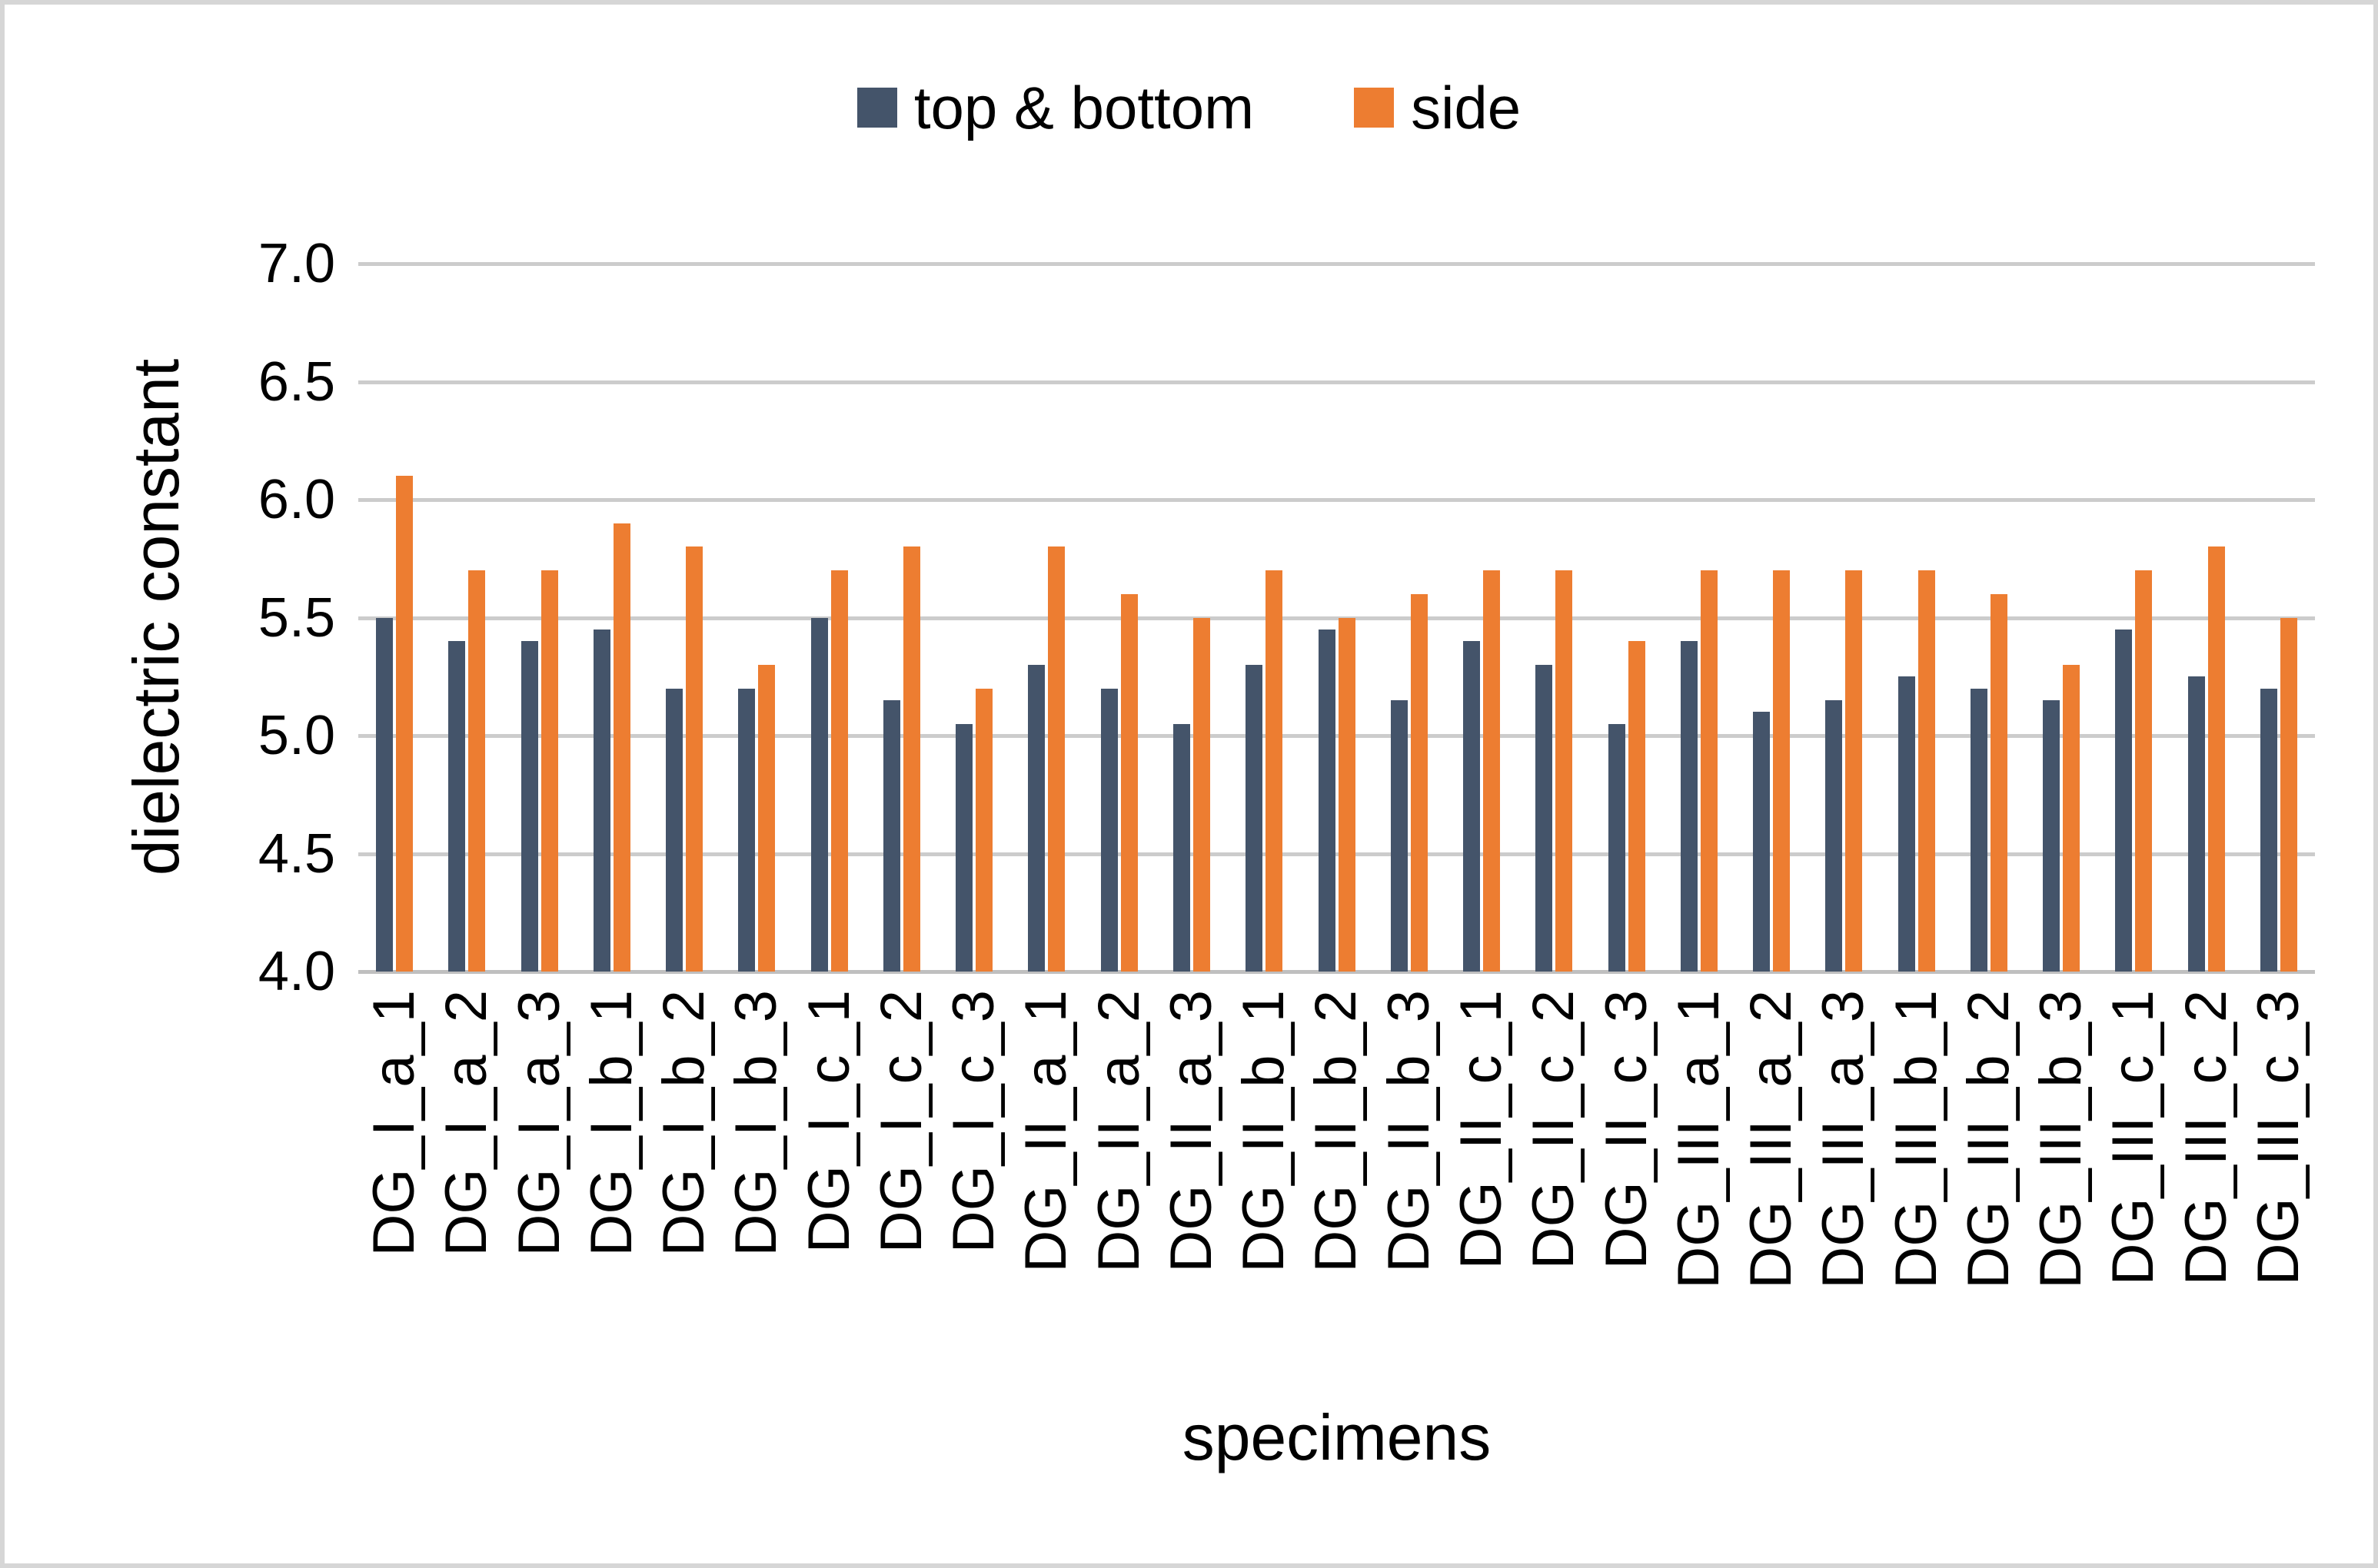  I want to click on x-tick-cell: DG_I_c_3, so click(974, 1220).